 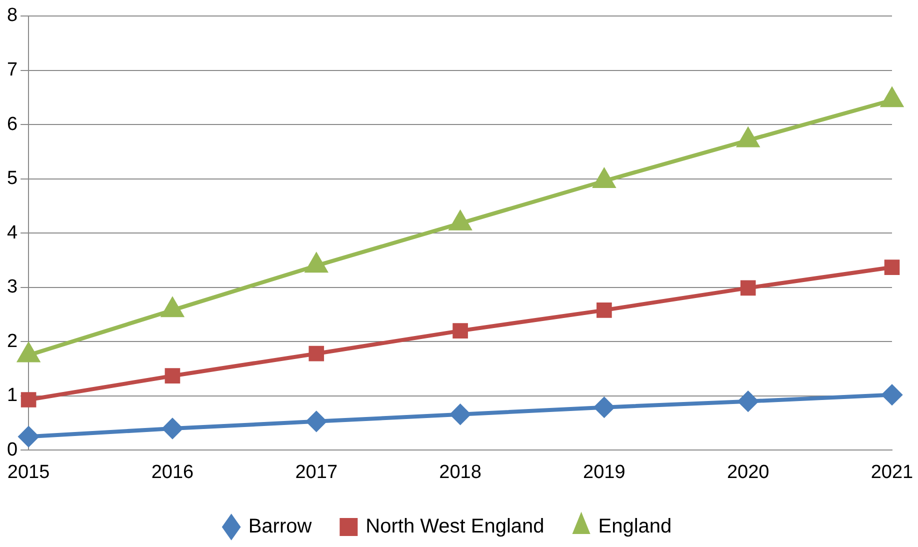 What do you see at coordinates (604, 472) in the screenshot?
I see `x-tick-label: 2019` at bounding box center [604, 472].